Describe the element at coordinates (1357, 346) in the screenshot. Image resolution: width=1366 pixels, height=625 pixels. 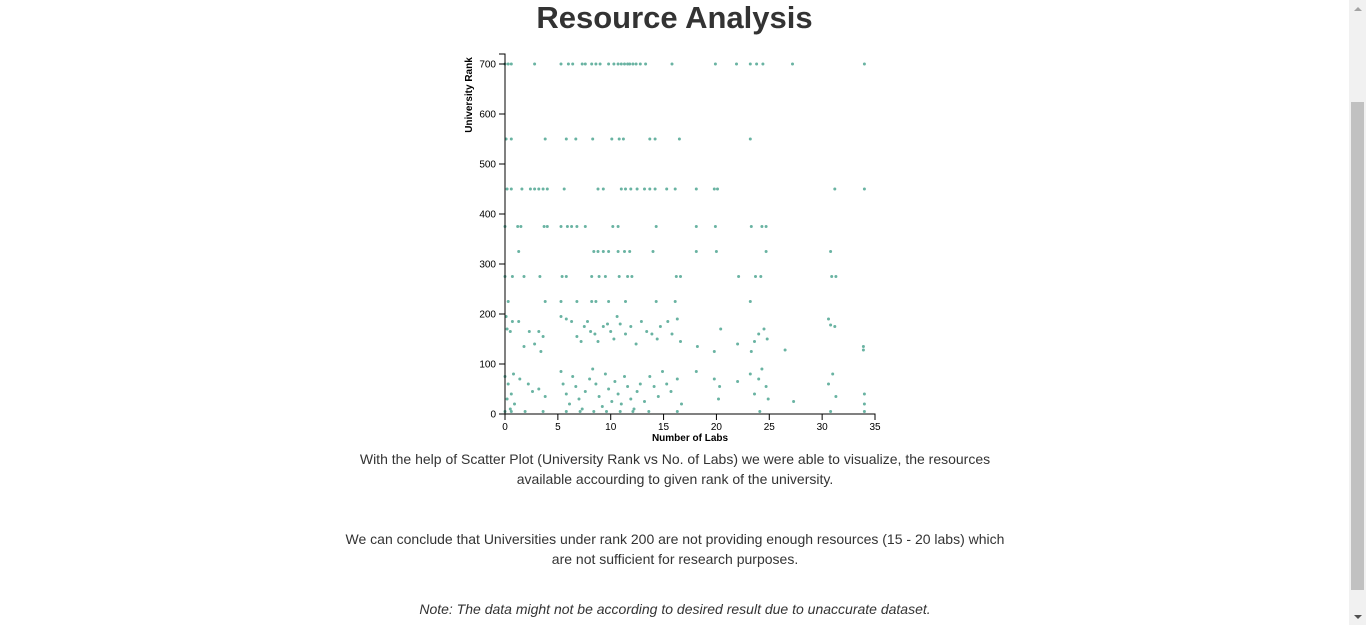
I see `scrollbar-thumb` at that location.